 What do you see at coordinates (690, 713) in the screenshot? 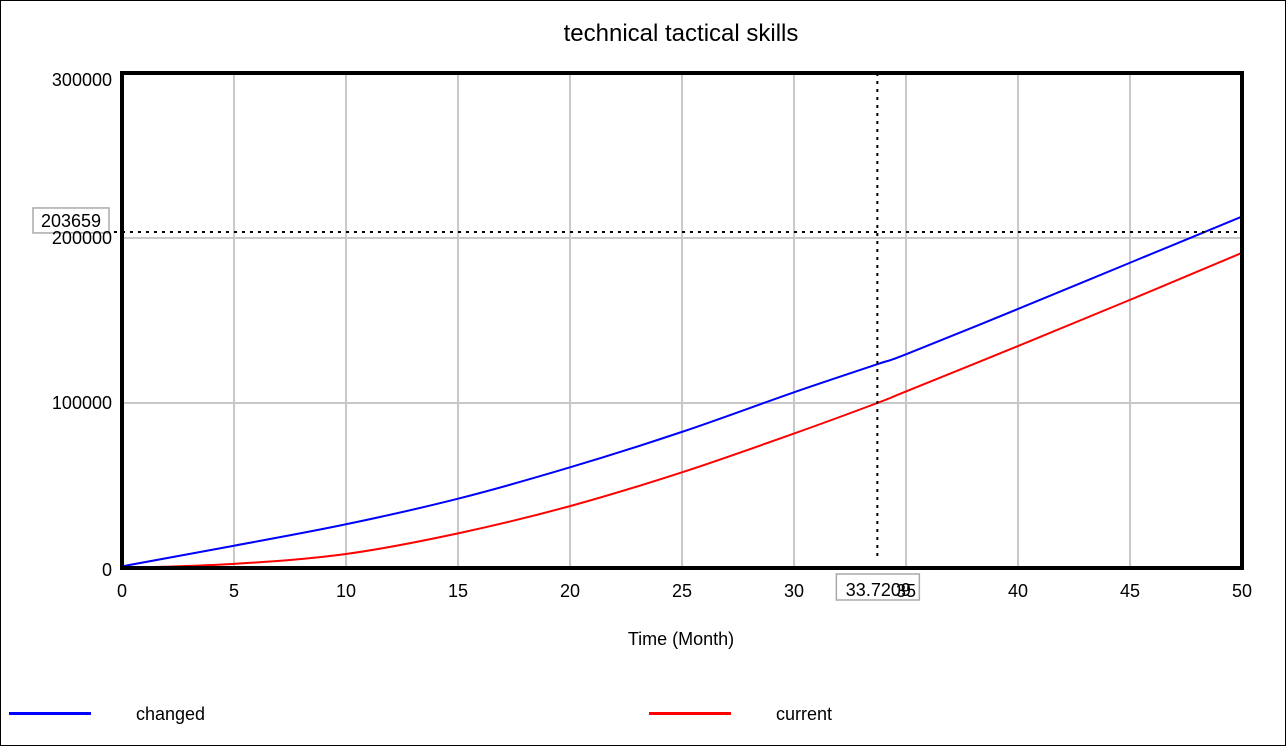
I see `legend-swatch-current` at bounding box center [690, 713].